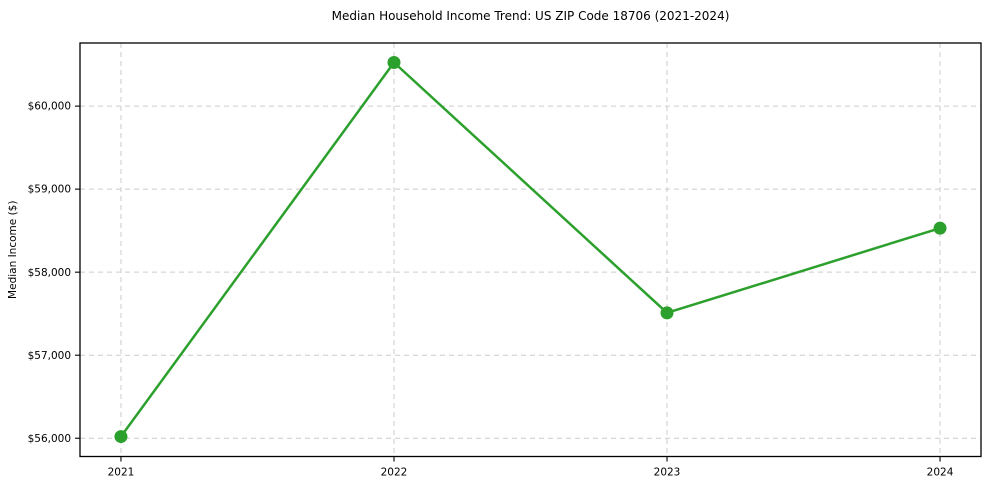 This screenshot has width=989, height=490. Describe the element at coordinates (49, 190) in the screenshot. I see `y-tick-label: $59,000` at that location.